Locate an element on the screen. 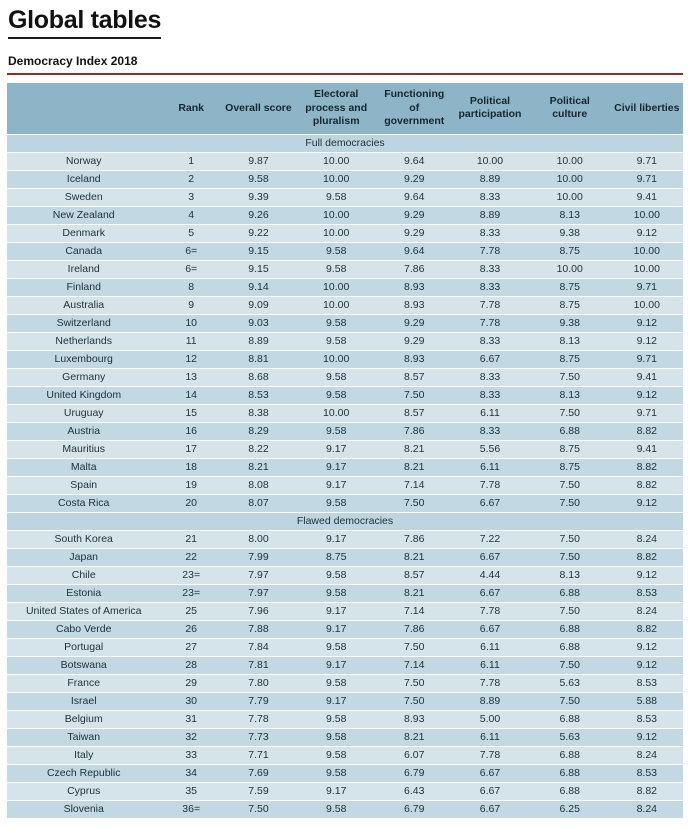  table-row: Czech Republic 34 7.69 9.58 6.79 6.67 6.88 8.53 is located at coordinates (345, 773).